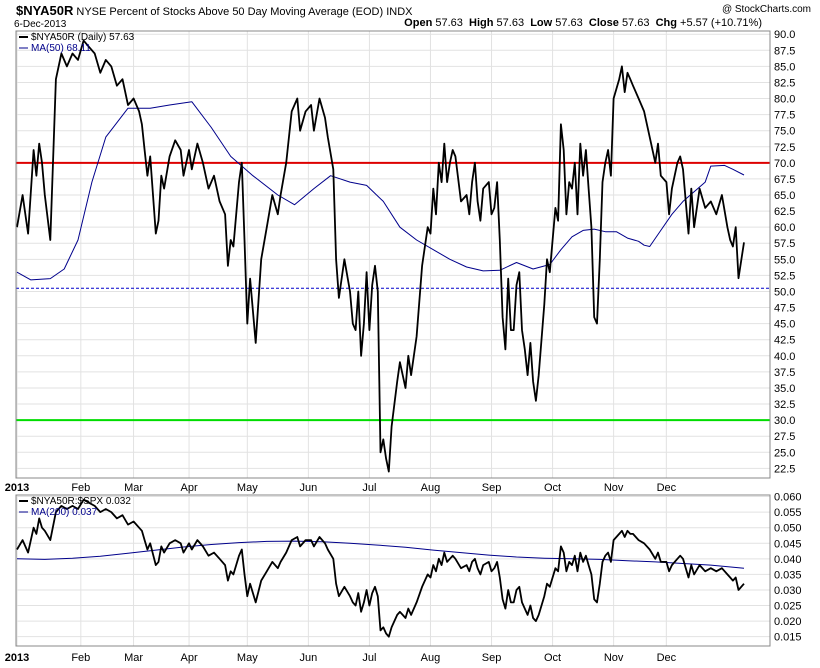 The height and width of the screenshot is (668, 820). I want to click on chart-date: 6-Dec-2013, so click(40, 24).